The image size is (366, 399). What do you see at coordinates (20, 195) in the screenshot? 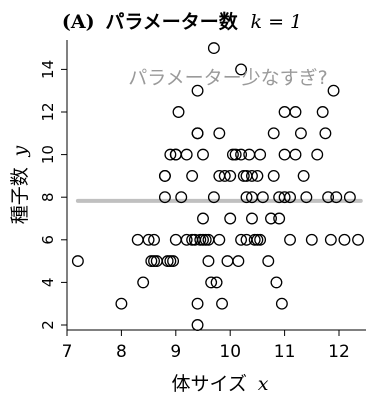
I see `y-axis-label-text: 種子数` at bounding box center [20, 195].